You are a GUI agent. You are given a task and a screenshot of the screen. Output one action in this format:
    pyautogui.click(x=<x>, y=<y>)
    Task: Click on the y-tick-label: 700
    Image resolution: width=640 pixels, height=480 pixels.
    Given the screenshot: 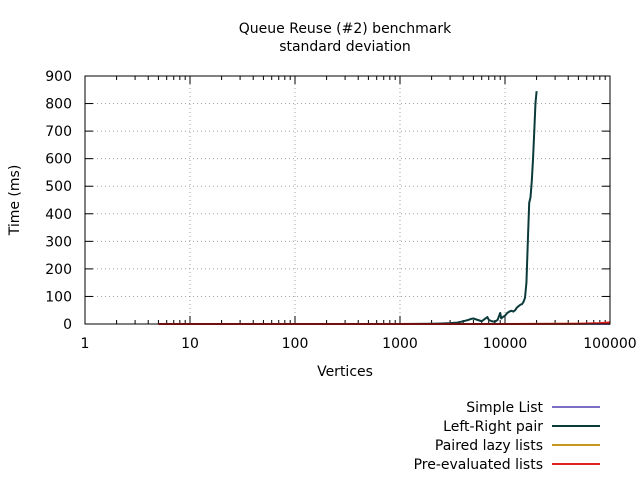 What is the action you would take?
    pyautogui.click(x=58, y=132)
    